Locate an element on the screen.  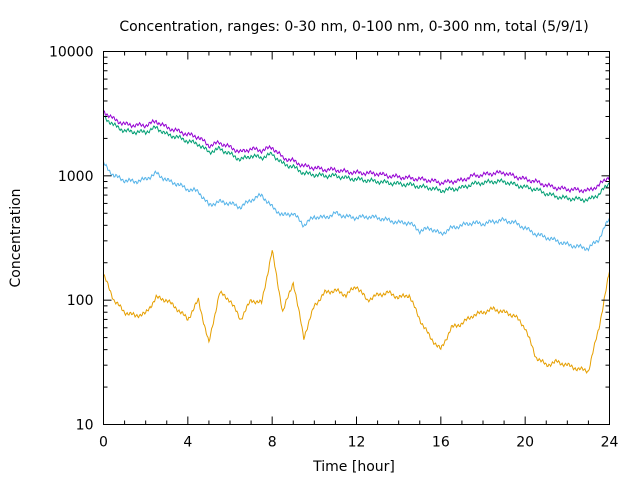
x-tick-label: 8 is located at coordinates (272, 443).